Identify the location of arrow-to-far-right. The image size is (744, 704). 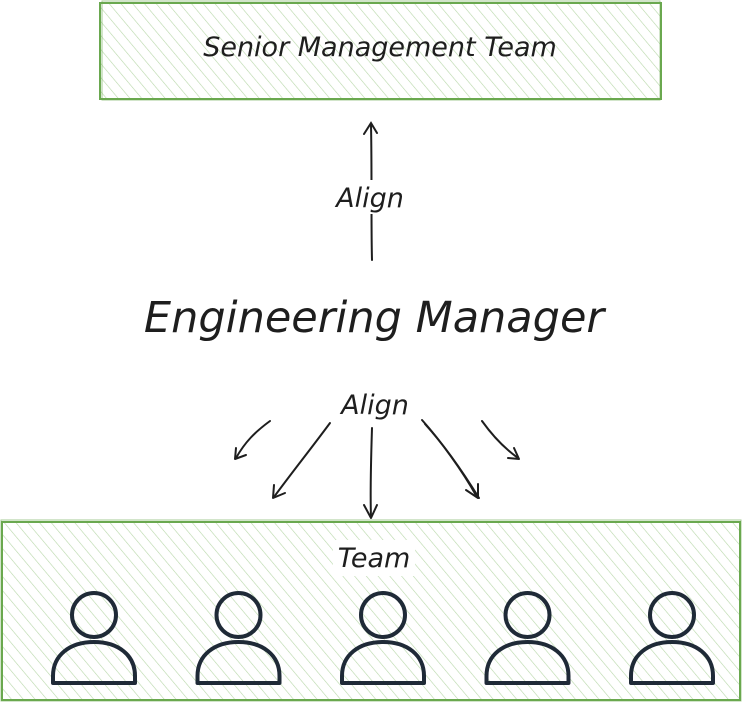
(500, 440).